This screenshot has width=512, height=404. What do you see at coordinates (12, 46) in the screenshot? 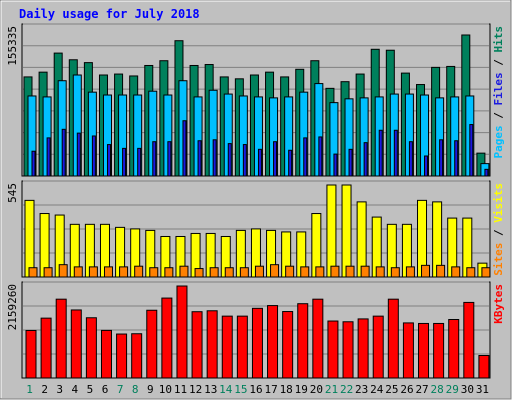
I see `hits-ymax-label: 155335` at bounding box center [12, 46].